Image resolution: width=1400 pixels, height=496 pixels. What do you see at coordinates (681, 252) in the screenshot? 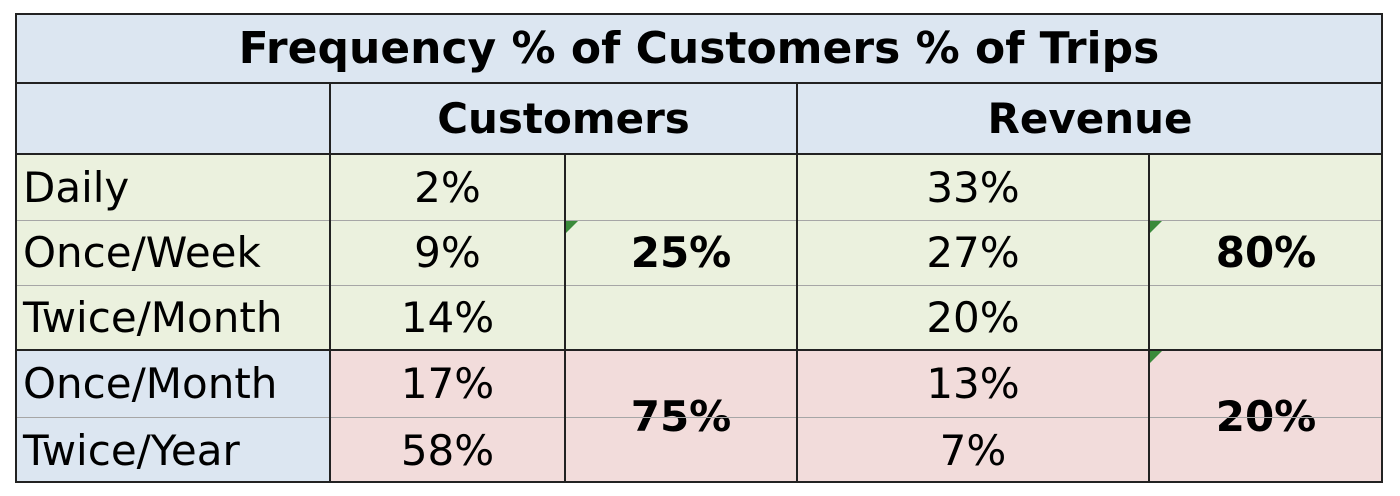
I see `customers-frequent-total: 25%` at bounding box center [681, 252].